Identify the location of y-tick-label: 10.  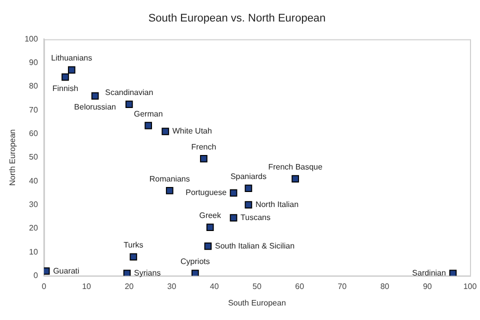
(33, 251).